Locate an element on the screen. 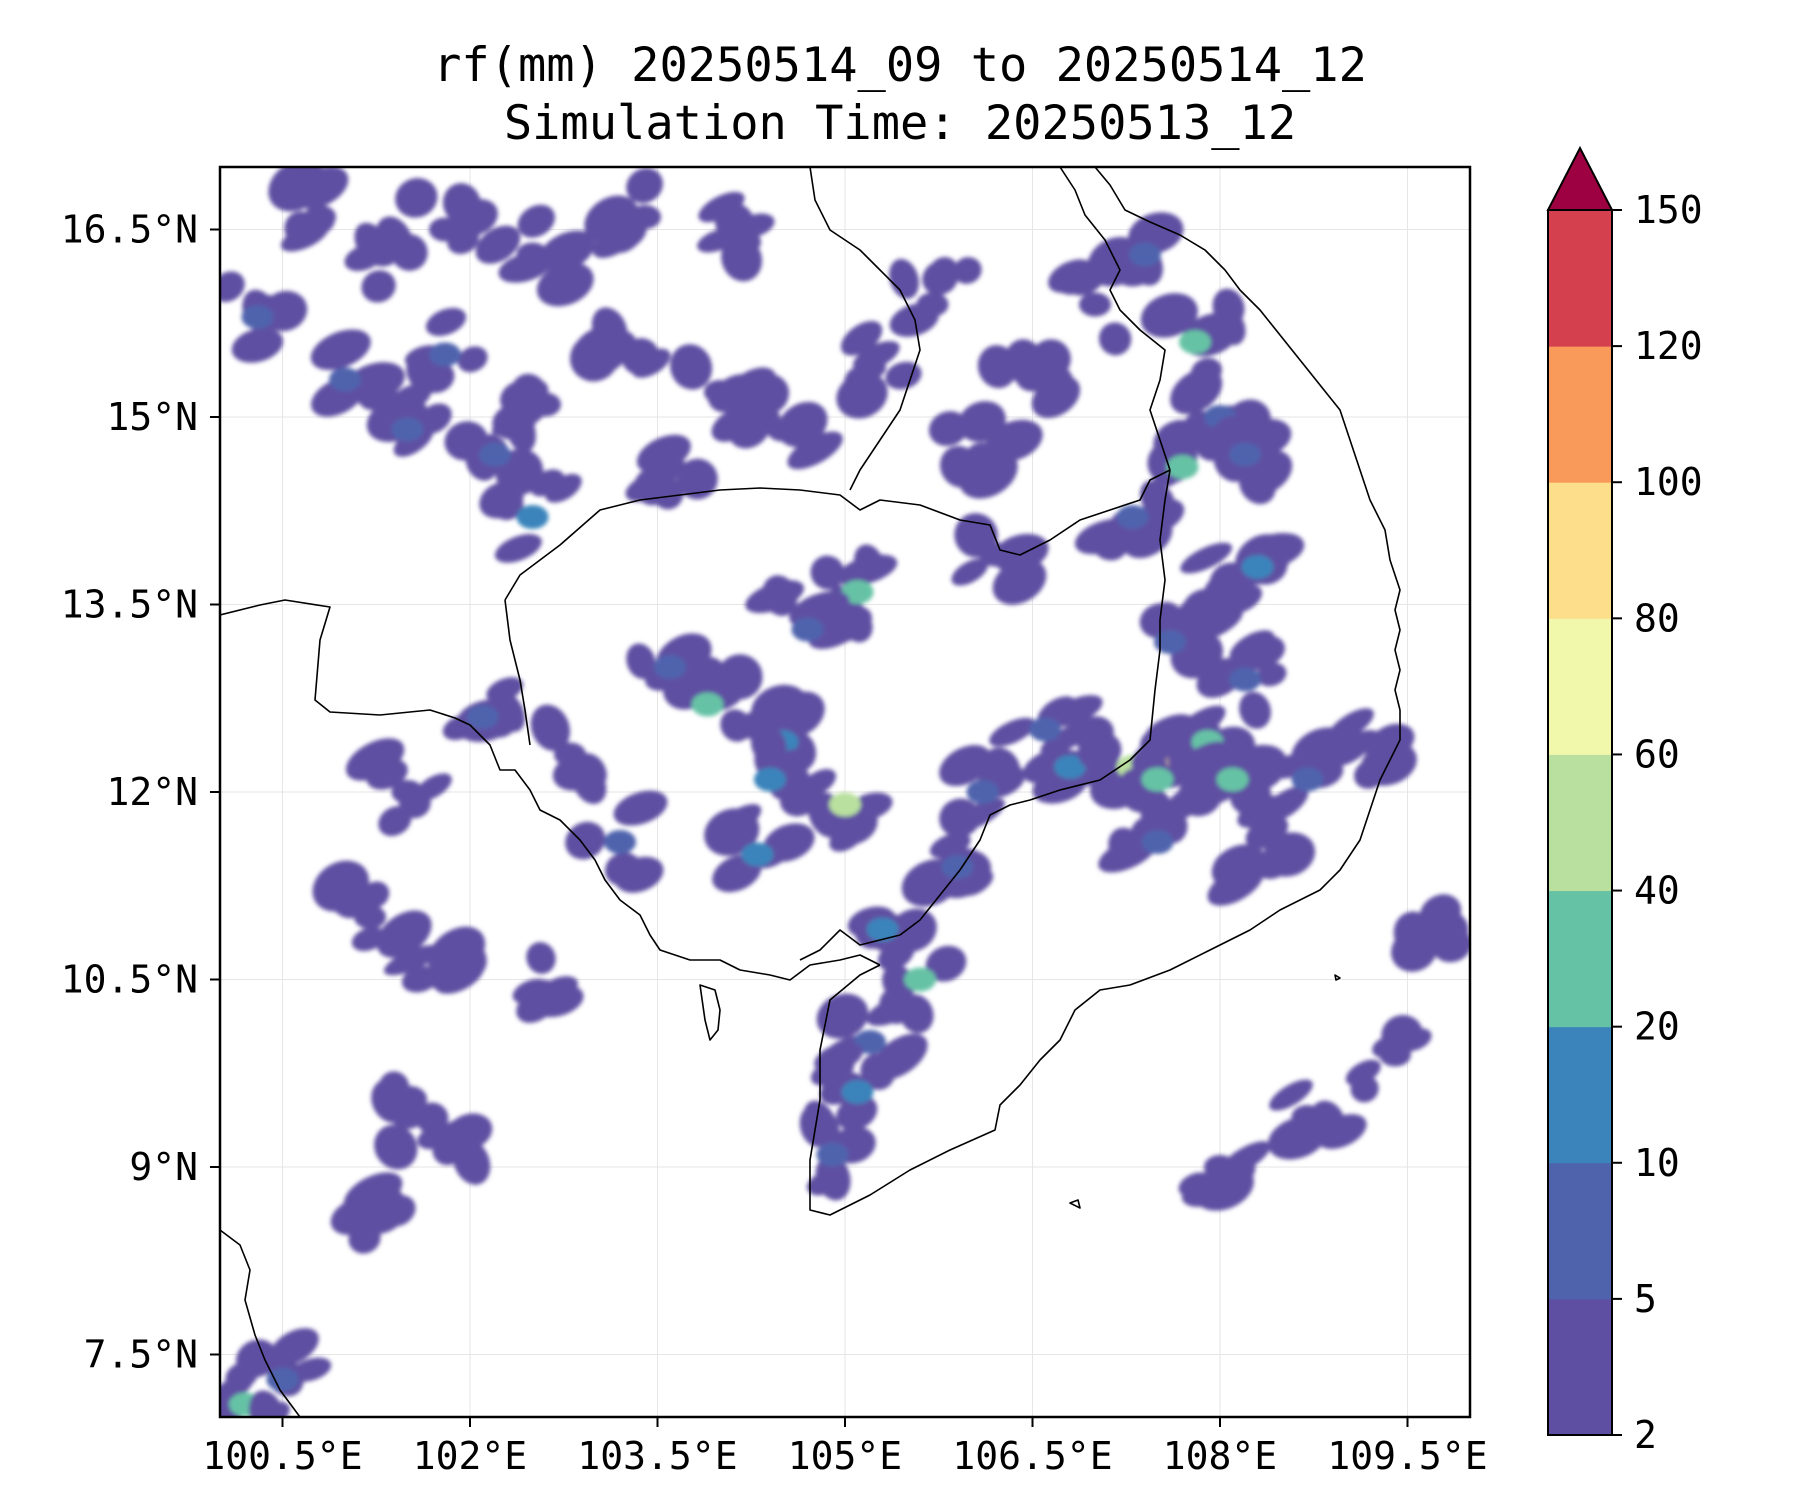  colorbar-tick-label: 2 is located at coordinates (1645, 1435).